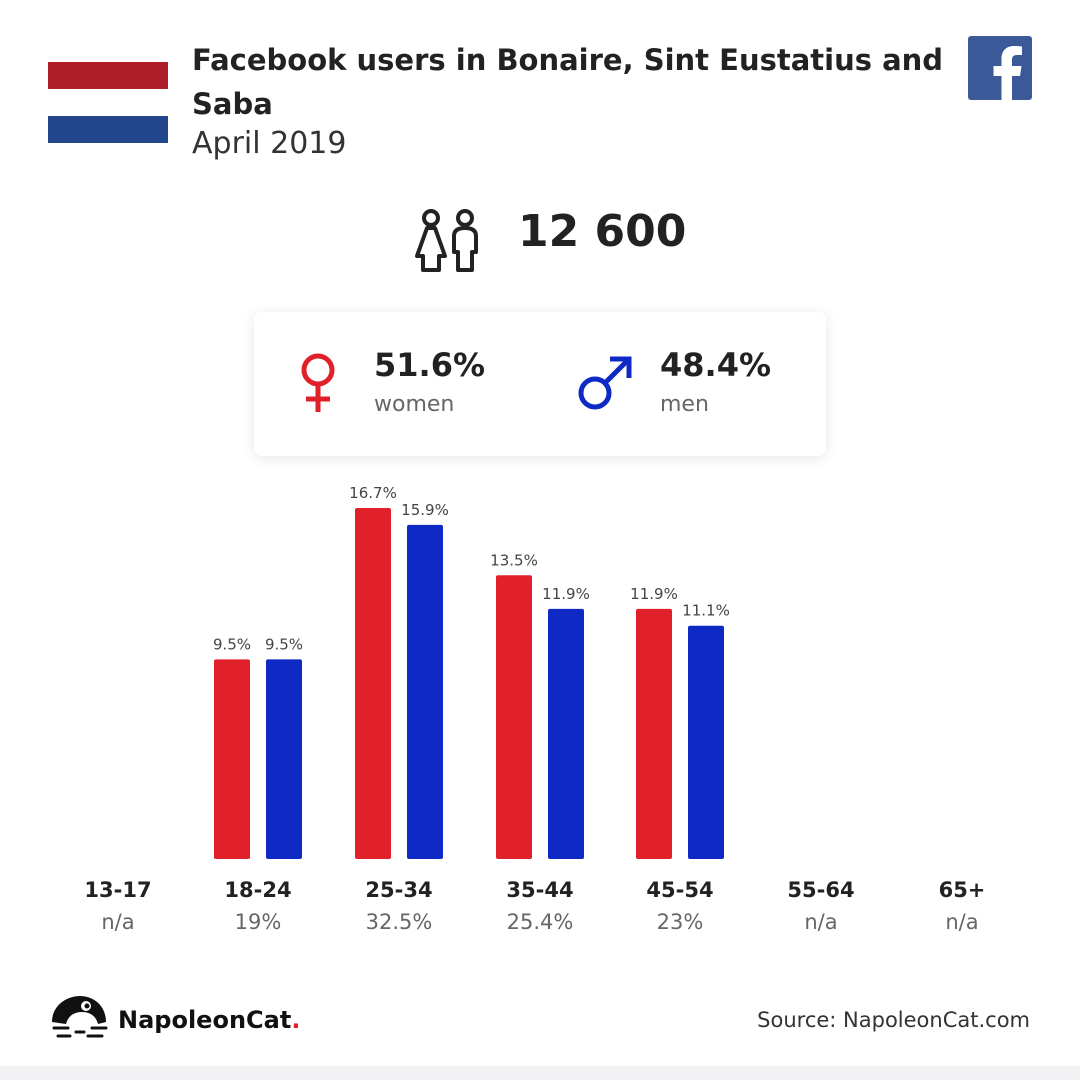 The image size is (1080, 1080). What do you see at coordinates (540, 1073) in the screenshot?
I see `footer-strip` at bounding box center [540, 1073].